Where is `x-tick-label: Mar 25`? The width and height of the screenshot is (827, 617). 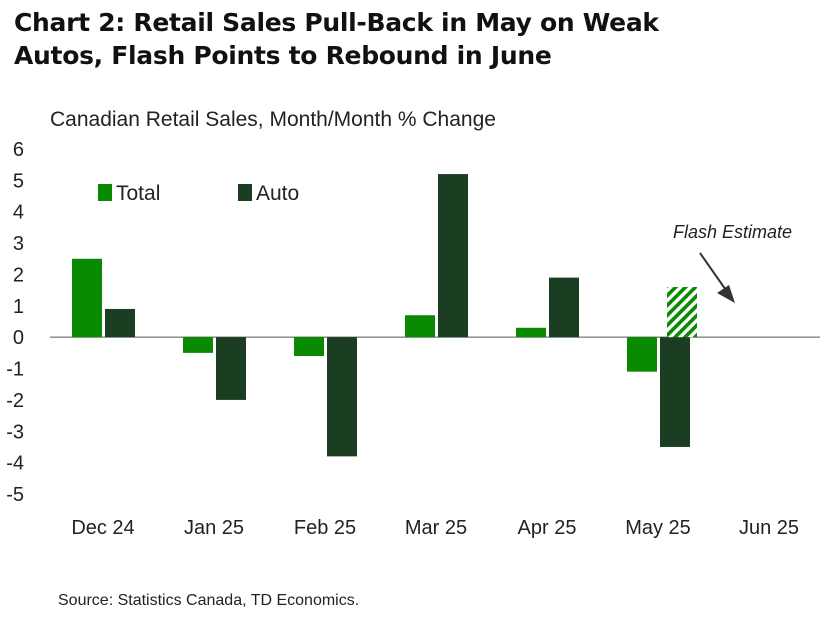
x-tick-label: Mar 25 is located at coordinates (436, 528).